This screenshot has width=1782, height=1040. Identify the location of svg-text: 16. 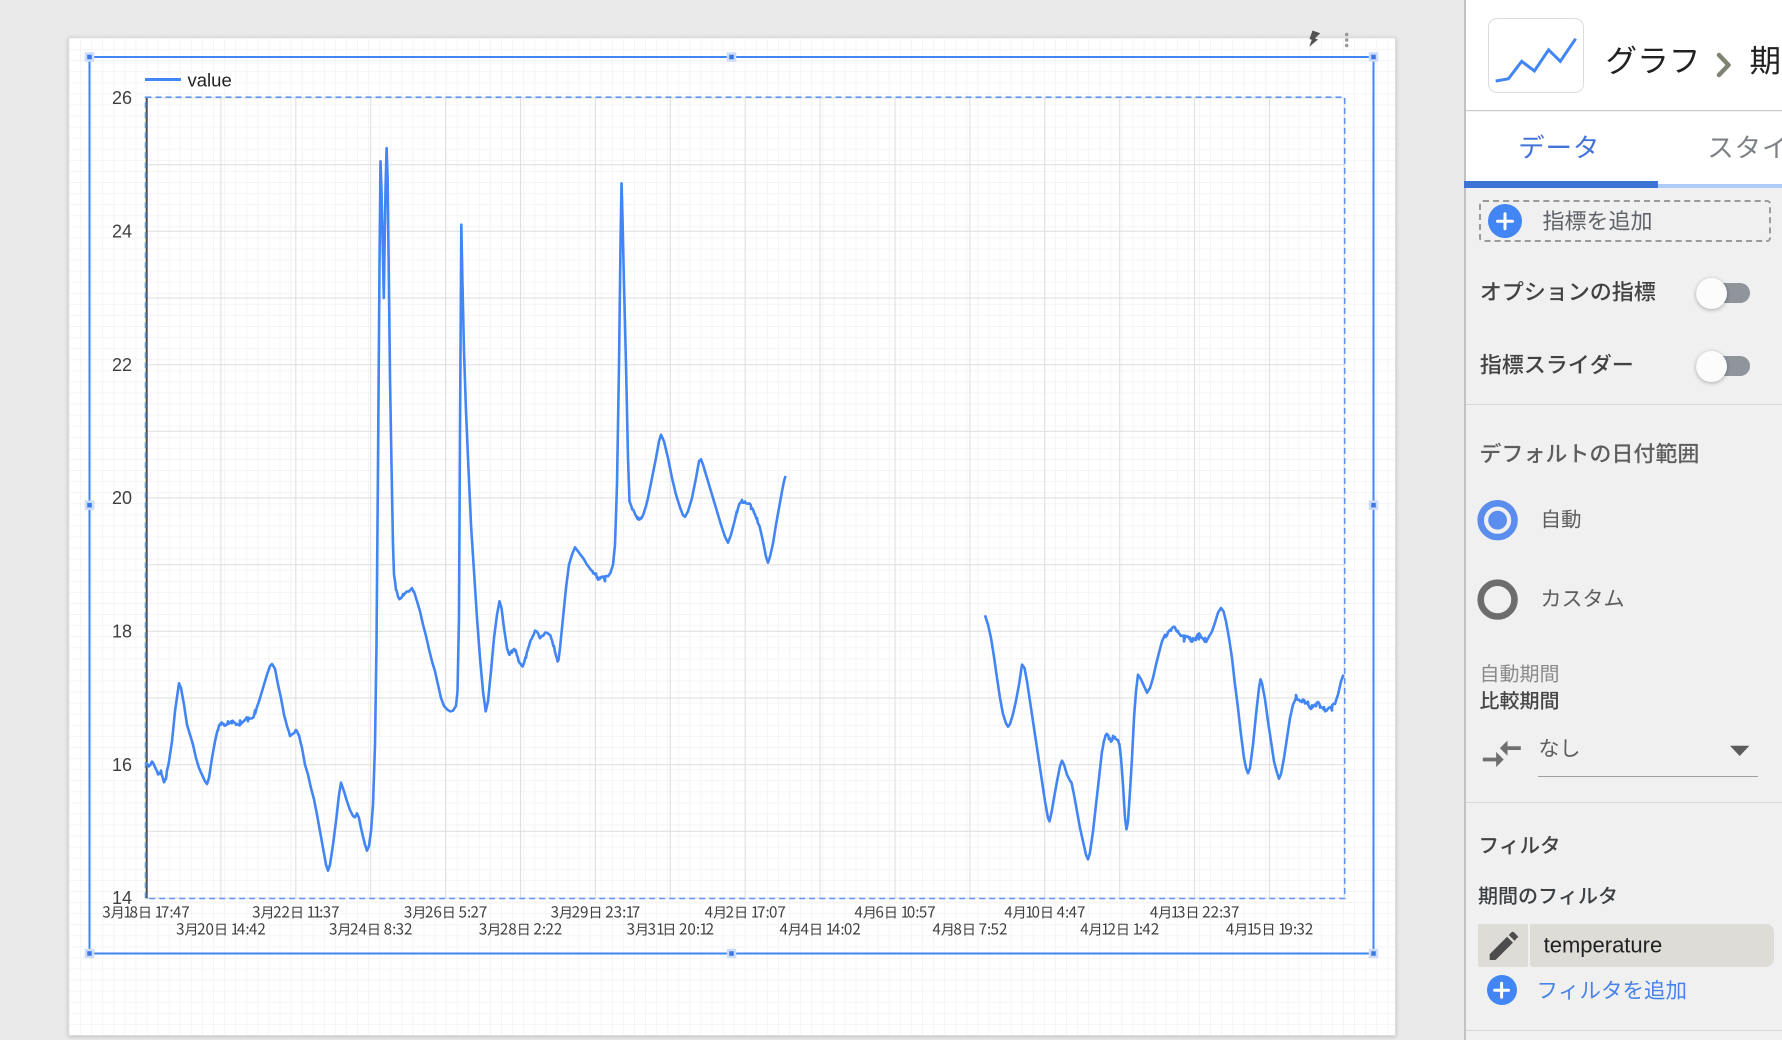
(122, 765).